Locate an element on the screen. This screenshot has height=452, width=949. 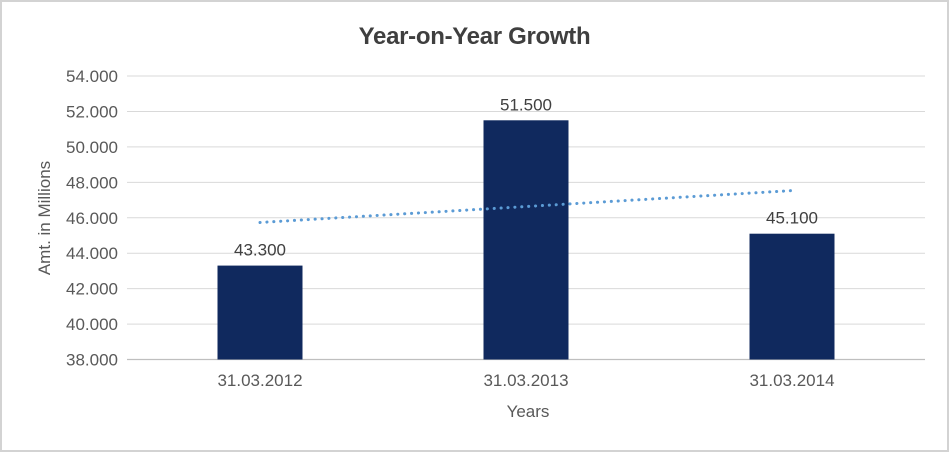
bar-31-03-2013 is located at coordinates (526, 240).